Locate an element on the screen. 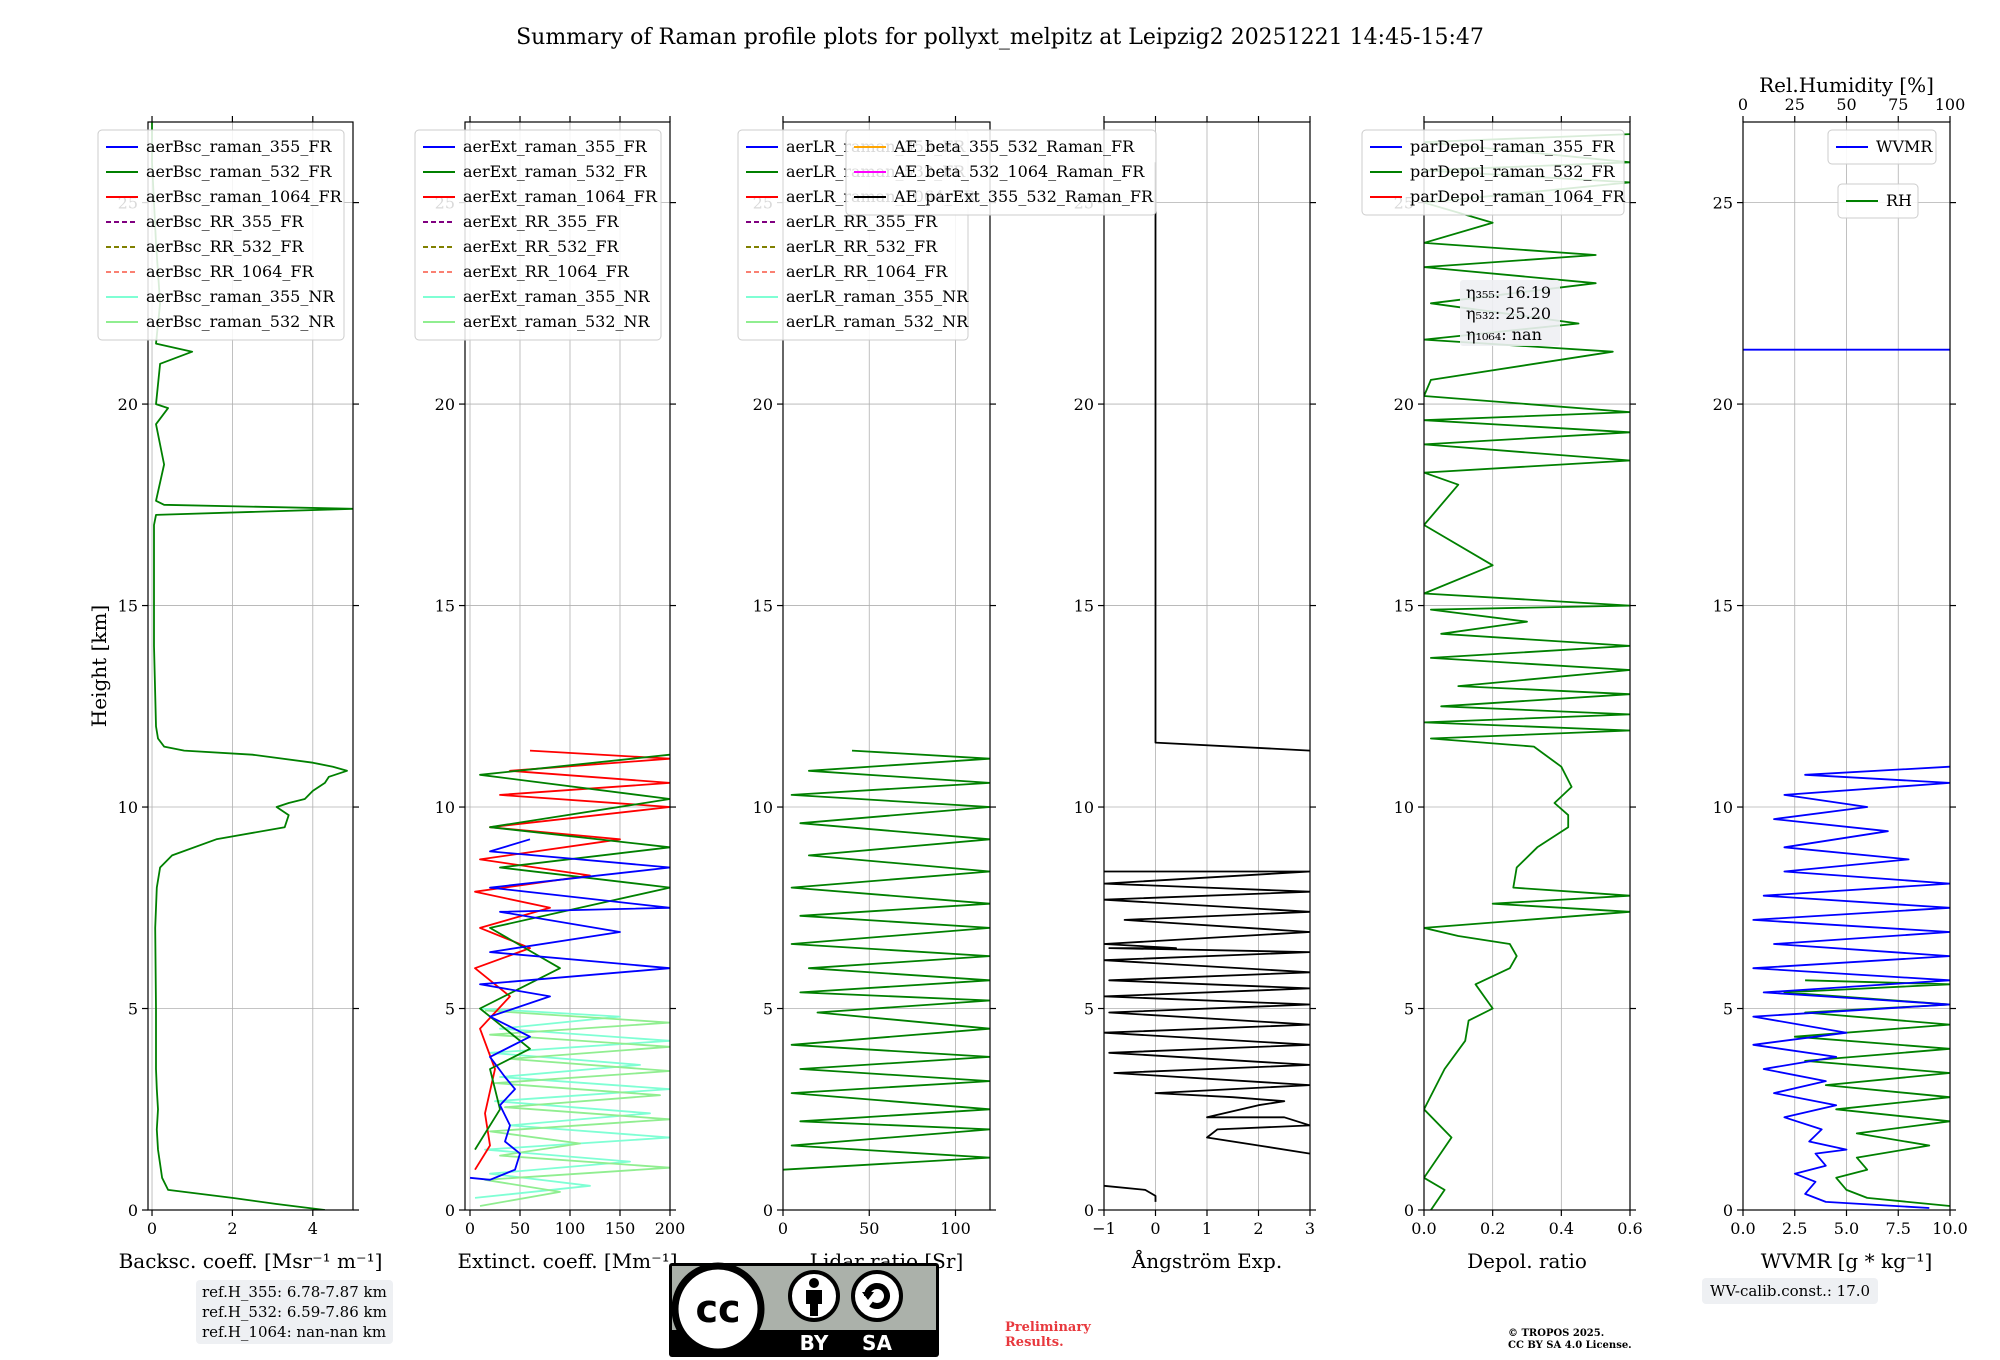 Image resolution: width=2000 pixels, height=1360 pixels. legend-wvmr: WVMR is located at coordinates (1882, 147).